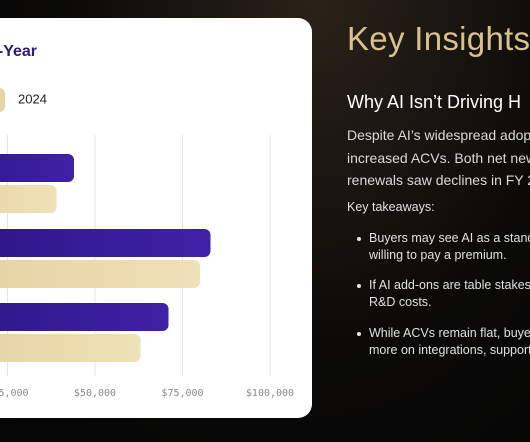 The height and width of the screenshot is (442, 530). What do you see at coordinates (270, 393) in the screenshot?
I see `x-tick-label: $100,000` at bounding box center [270, 393].